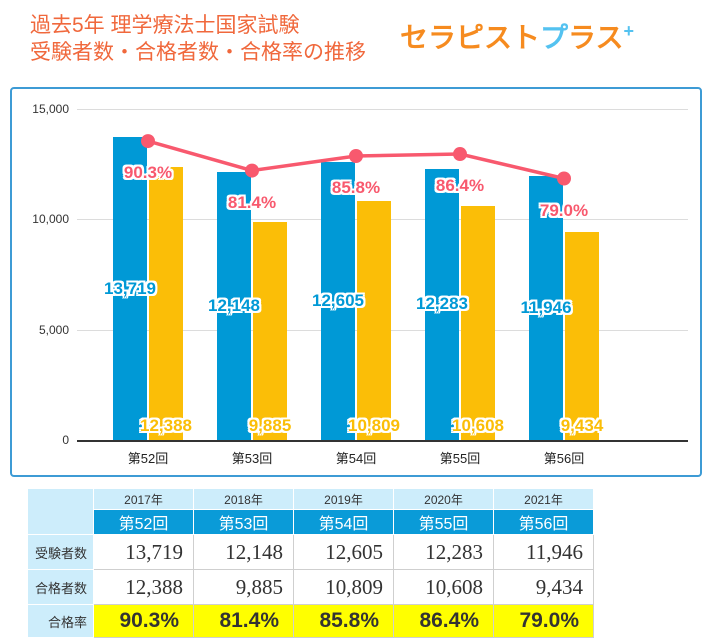 The width and height of the screenshot is (712, 644). Describe the element at coordinates (443, 552) in the screenshot. I see `value-cell: 12,283` at that location.